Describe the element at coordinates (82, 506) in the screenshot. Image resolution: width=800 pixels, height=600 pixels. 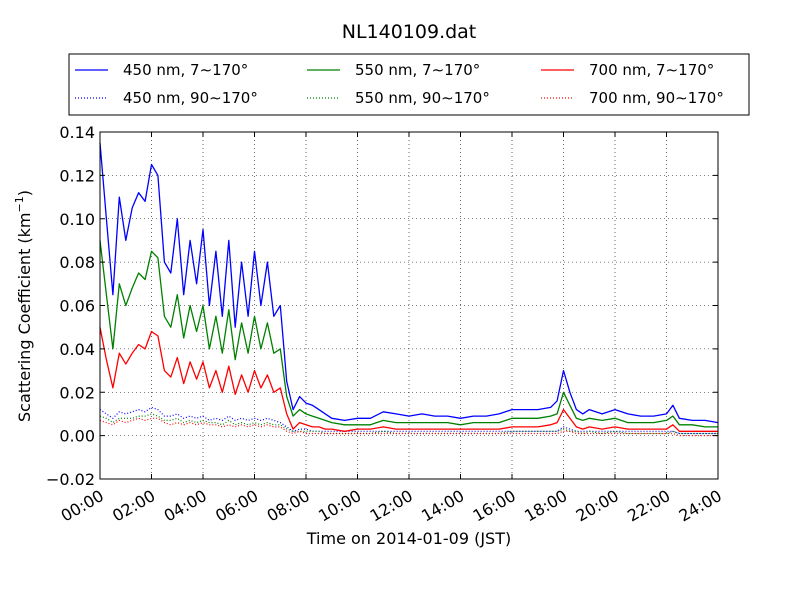
I see `x-tick-label: 00:00` at that location.